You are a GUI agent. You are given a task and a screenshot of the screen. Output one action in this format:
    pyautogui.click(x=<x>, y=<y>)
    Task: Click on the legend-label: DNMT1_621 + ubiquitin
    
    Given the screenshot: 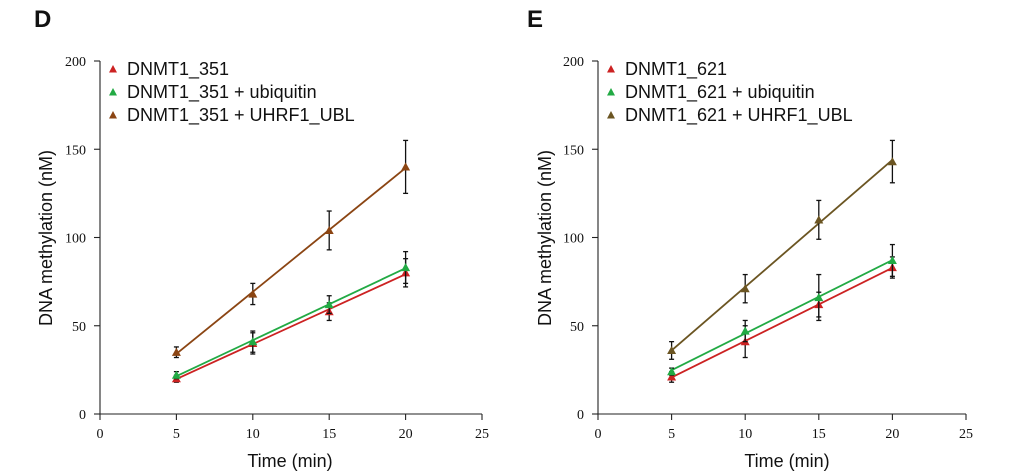 What is the action you would take?
    pyautogui.click(x=720, y=92)
    